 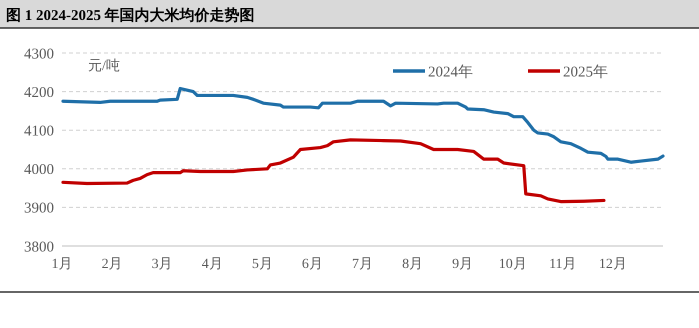 What do you see at coordinates (39, 208) in the screenshot?
I see `y-tick-label: 3900` at bounding box center [39, 208].